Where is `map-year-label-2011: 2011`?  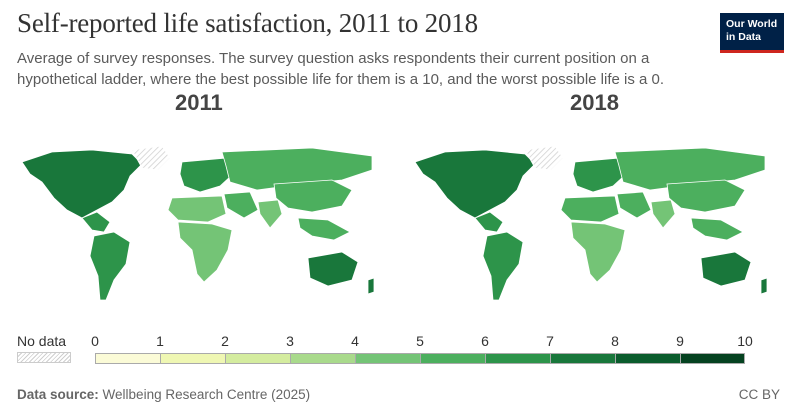 map-year-label-2011: 2011 is located at coordinates (199, 102).